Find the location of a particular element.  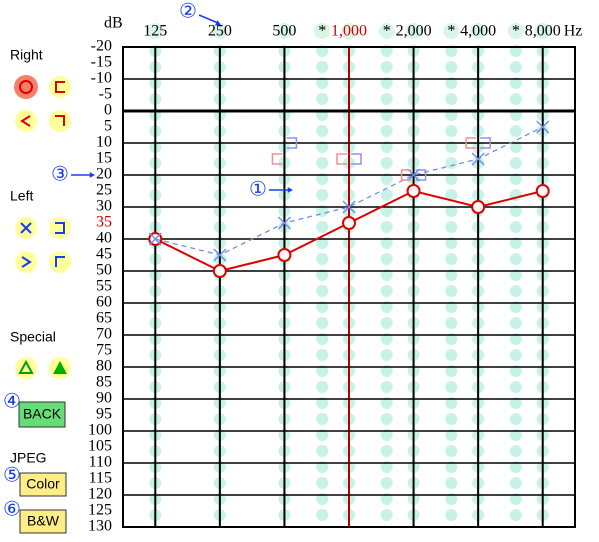

x-tick-label: 500 is located at coordinates (284, 31).